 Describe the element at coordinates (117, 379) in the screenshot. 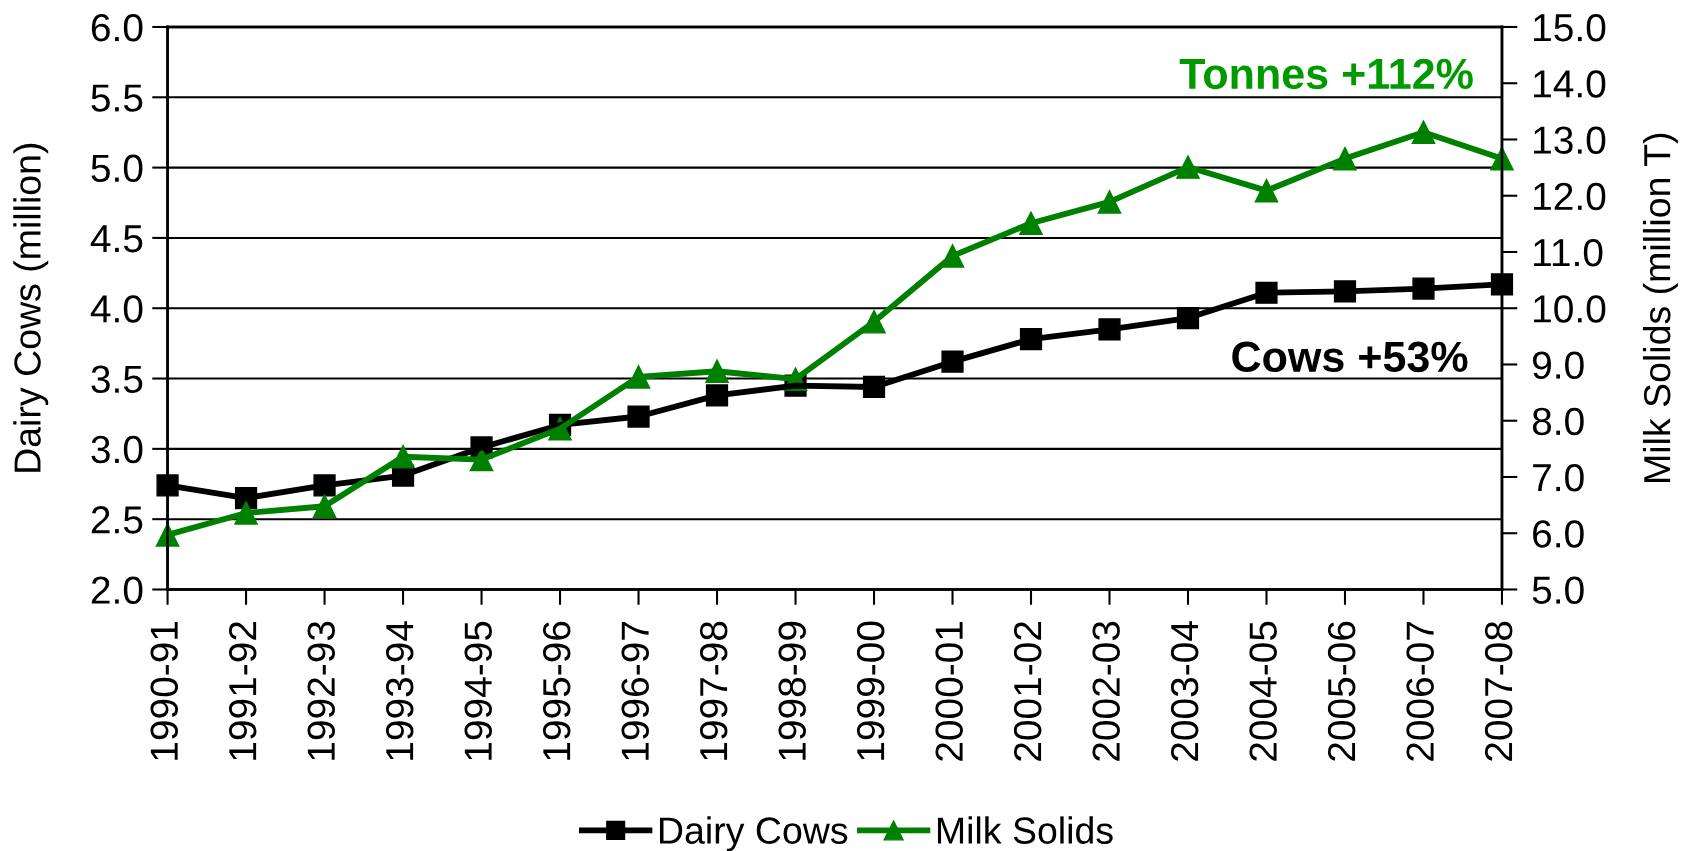

I see `y-tick-label: 3.5` at that location.